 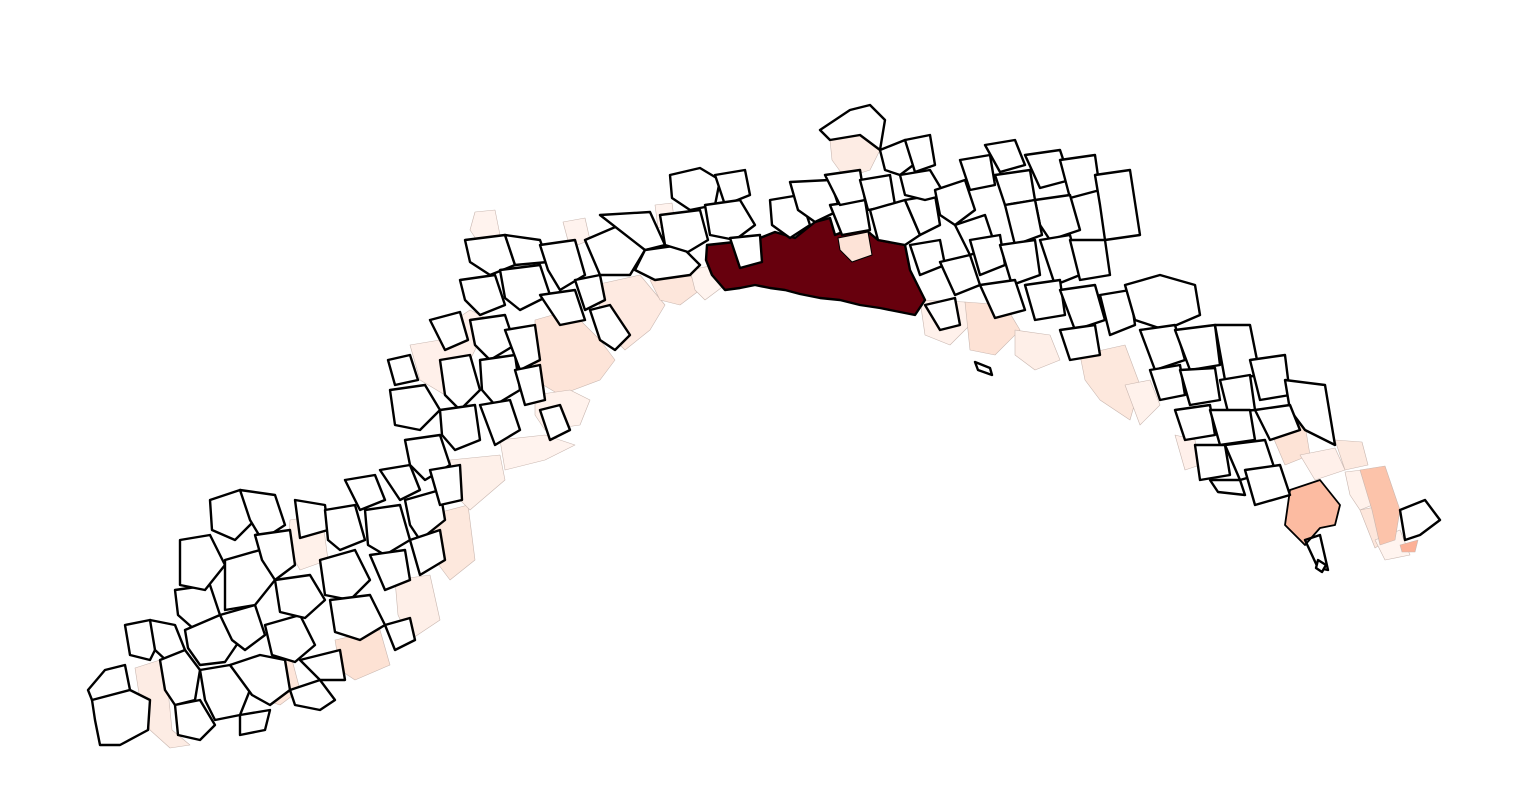 What do you see at coordinates (1380, 505) in the screenshot?
I see `municipality-sarzana` at bounding box center [1380, 505].